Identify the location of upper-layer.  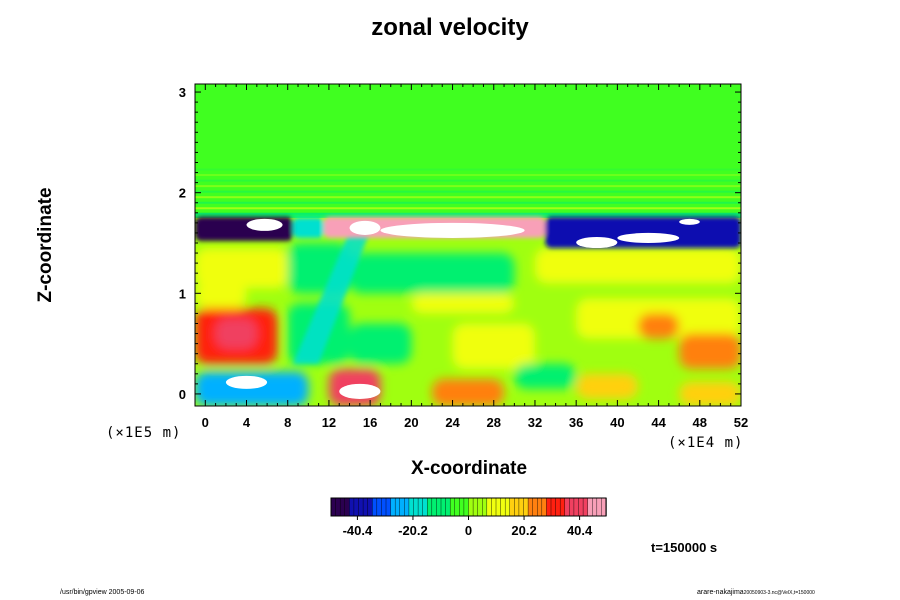
(468, 151).